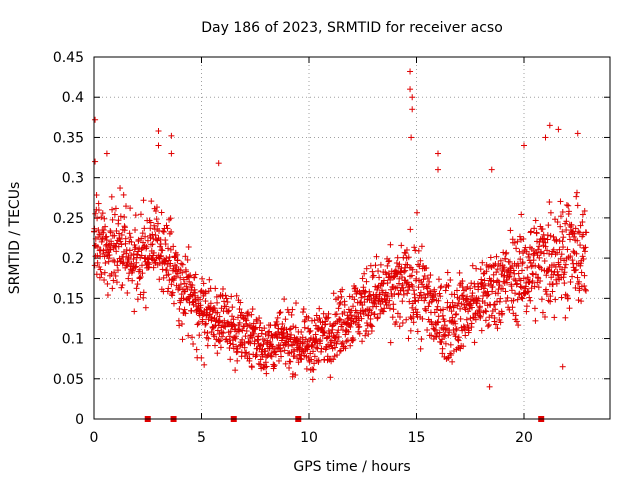 The height and width of the screenshot is (480, 640). I want to click on y-axis-label: SRMTID / TECUs, so click(15, 238).